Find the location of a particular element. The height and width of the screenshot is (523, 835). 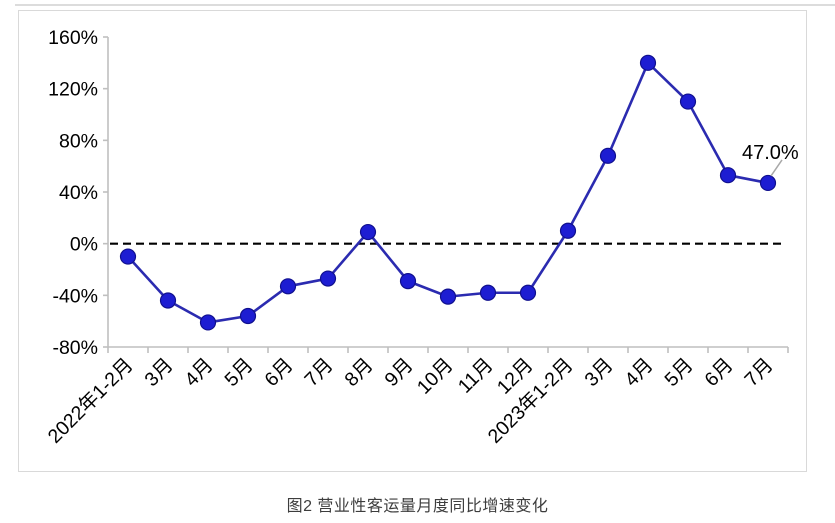

x-tick-label: 2022年1-2月 is located at coordinates (91, 401).